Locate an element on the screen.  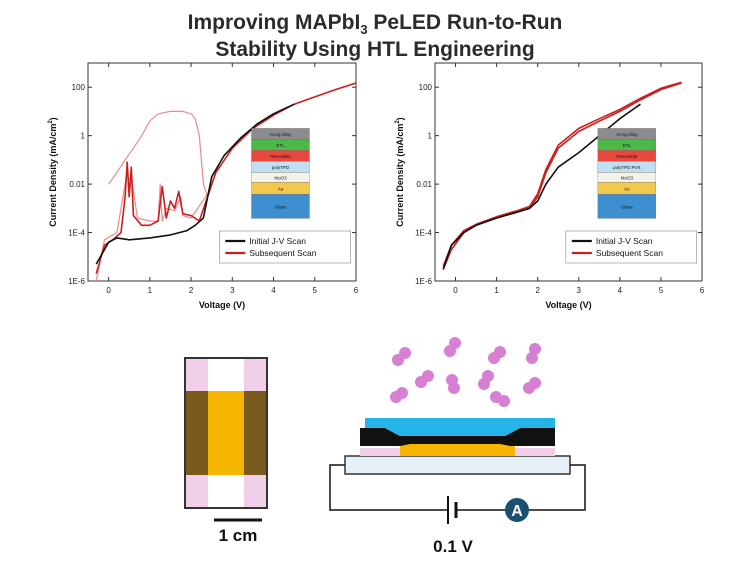
device-cross-section: A 0.1 V is located at coordinates (457, 446).